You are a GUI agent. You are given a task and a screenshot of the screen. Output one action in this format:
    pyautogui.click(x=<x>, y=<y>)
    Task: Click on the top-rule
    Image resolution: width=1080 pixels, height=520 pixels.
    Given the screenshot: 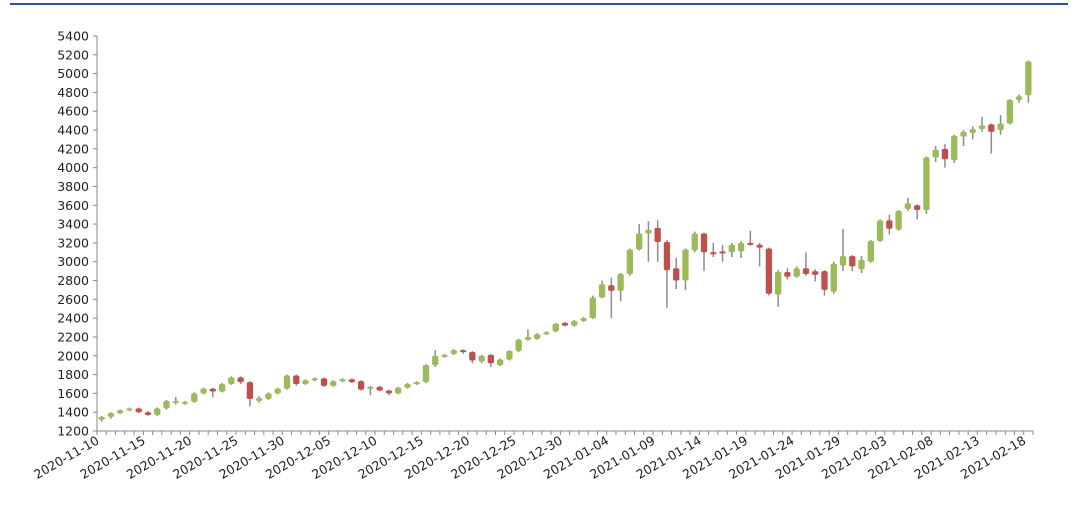 What is the action you would take?
    pyautogui.click(x=539, y=4)
    